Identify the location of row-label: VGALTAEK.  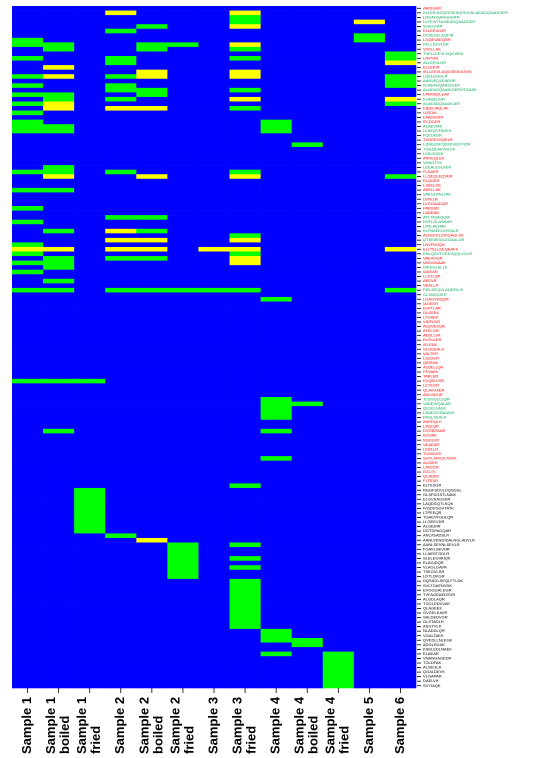
(433, 635).